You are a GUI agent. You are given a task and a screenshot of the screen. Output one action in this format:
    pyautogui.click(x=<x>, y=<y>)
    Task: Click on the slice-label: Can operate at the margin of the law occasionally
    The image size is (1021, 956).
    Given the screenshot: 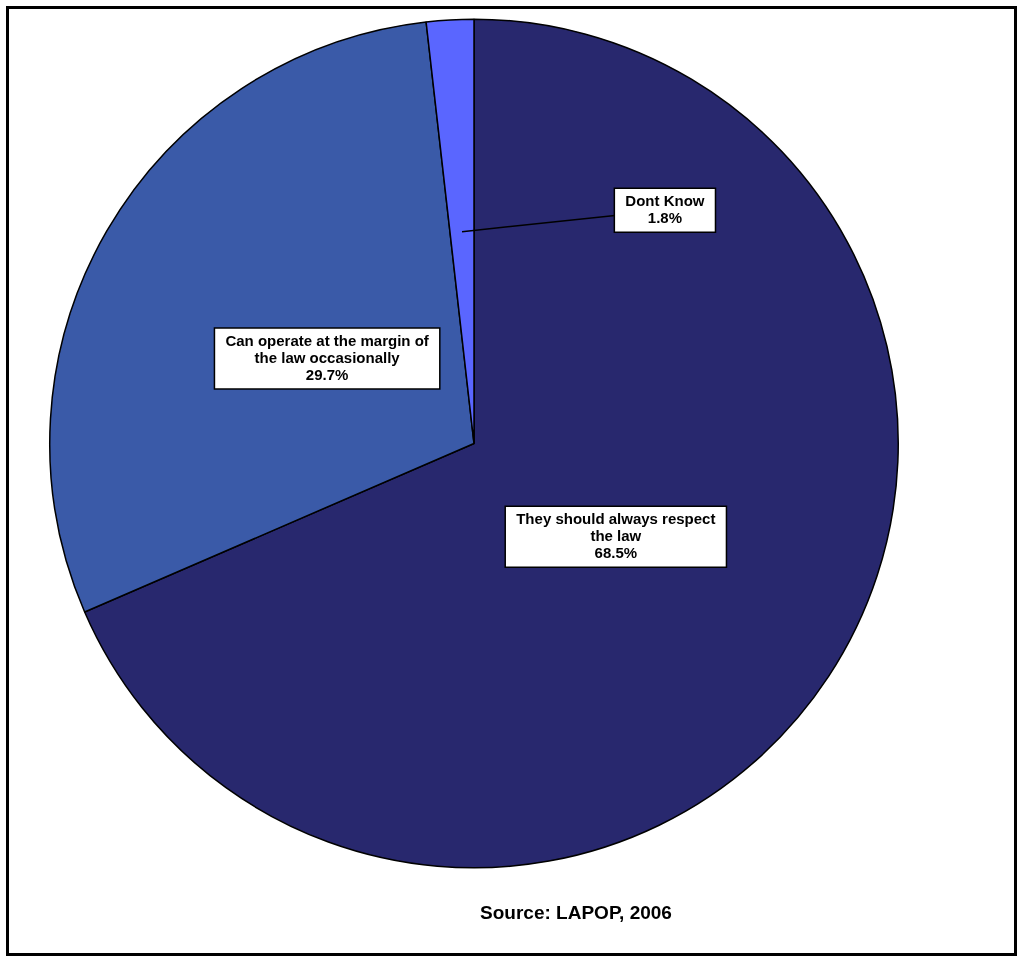 What is the action you would take?
    pyautogui.click(x=327, y=348)
    